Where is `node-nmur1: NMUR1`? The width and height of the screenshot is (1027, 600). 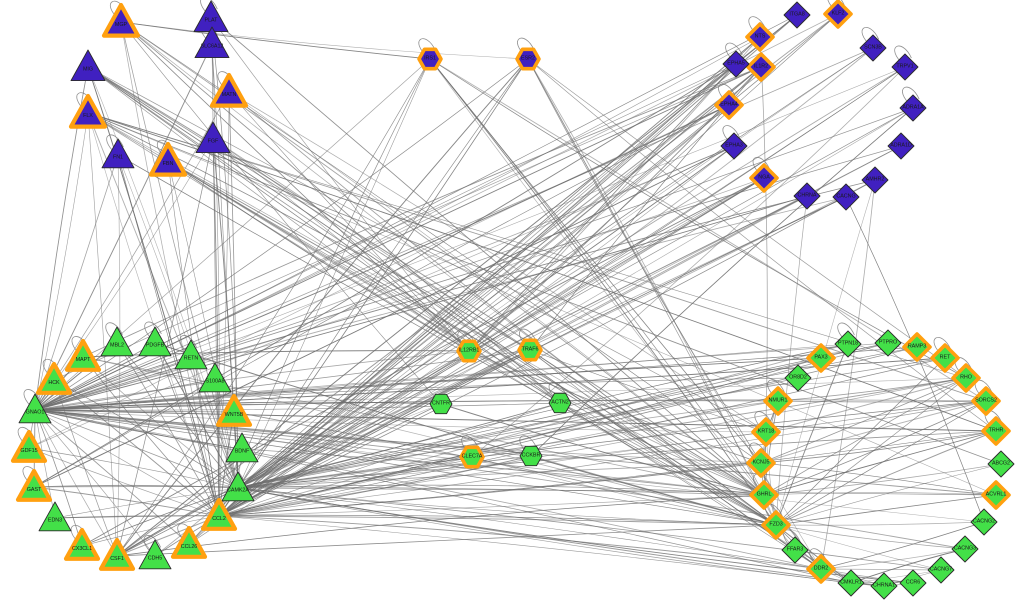 node-nmur1: NMUR1 is located at coordinates (777, 400).